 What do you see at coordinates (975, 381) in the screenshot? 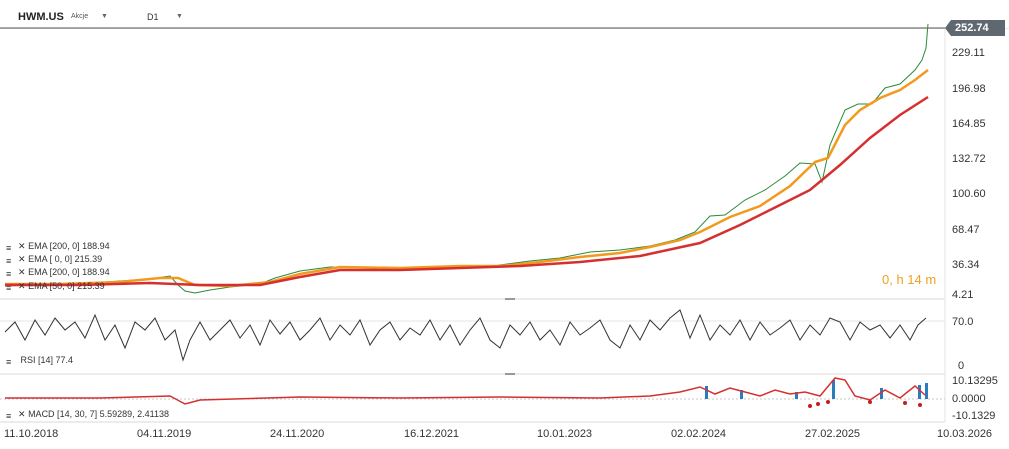
I see `macd-axis-label: 10.13295` at bounding box center [975, 381].